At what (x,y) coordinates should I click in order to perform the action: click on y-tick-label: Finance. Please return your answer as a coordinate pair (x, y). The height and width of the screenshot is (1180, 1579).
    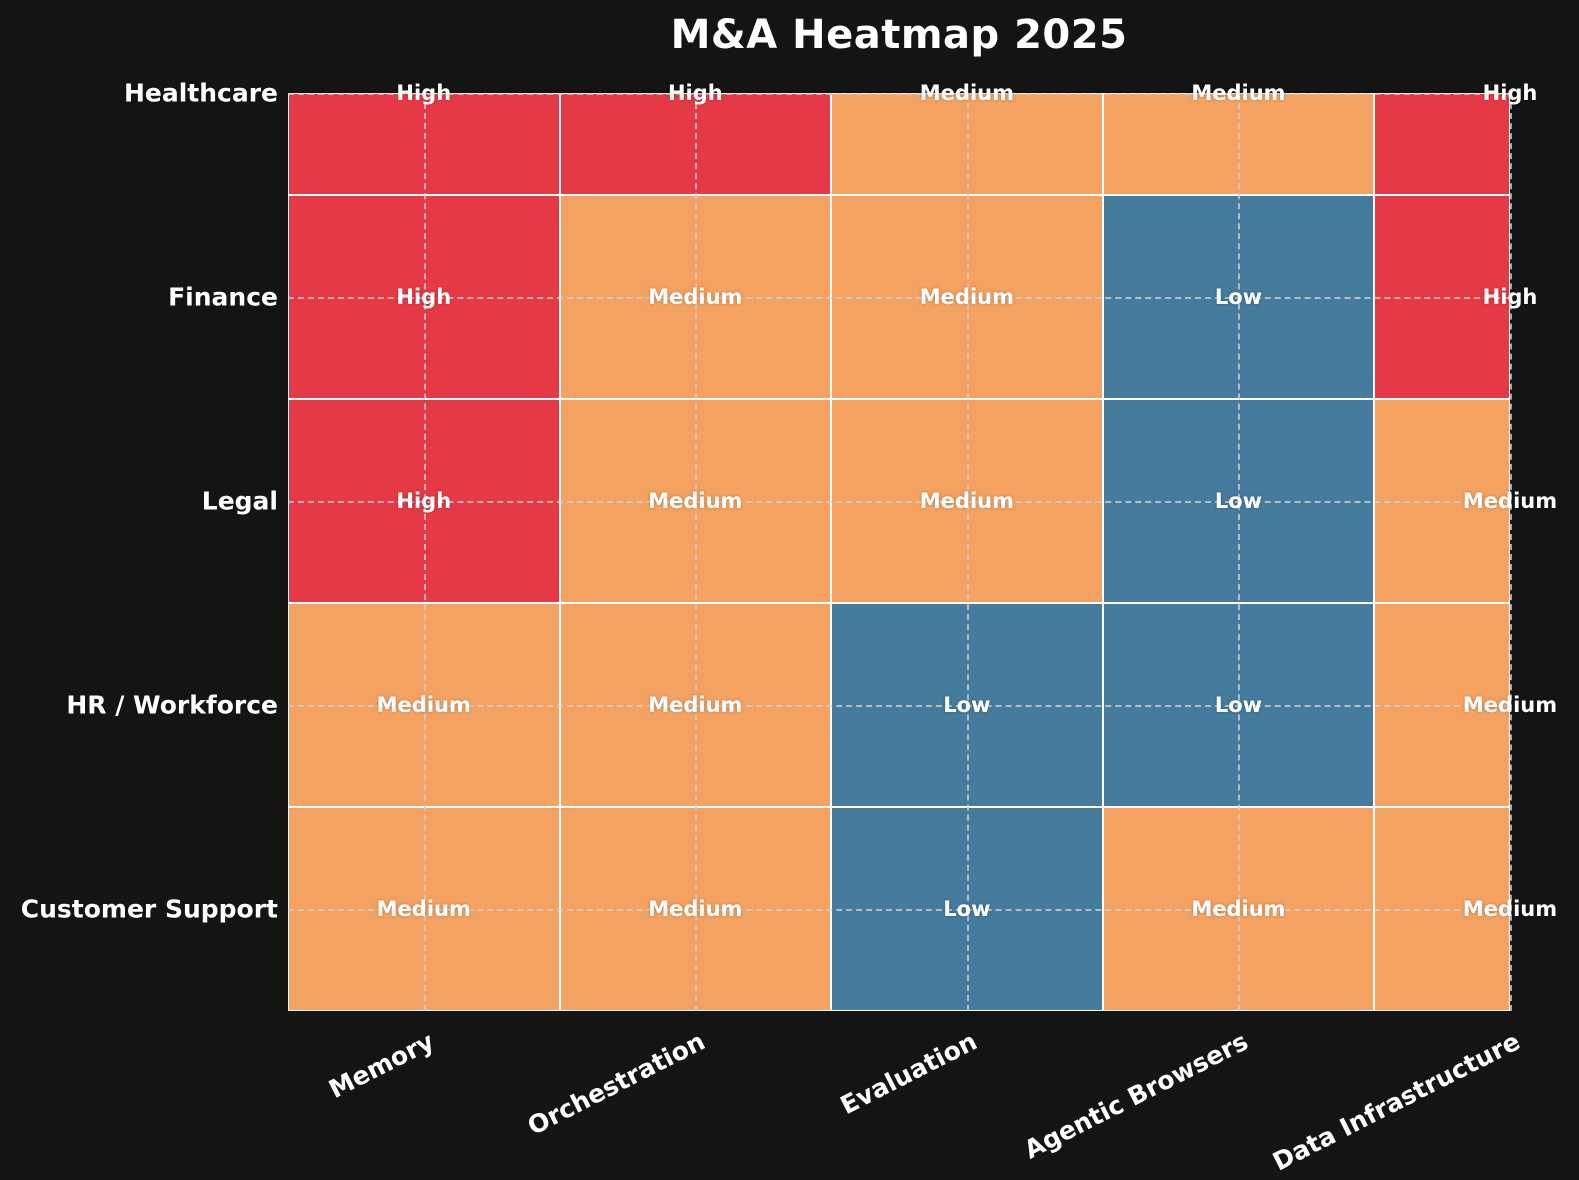
    Looking at the image, I should click on (223, 297).